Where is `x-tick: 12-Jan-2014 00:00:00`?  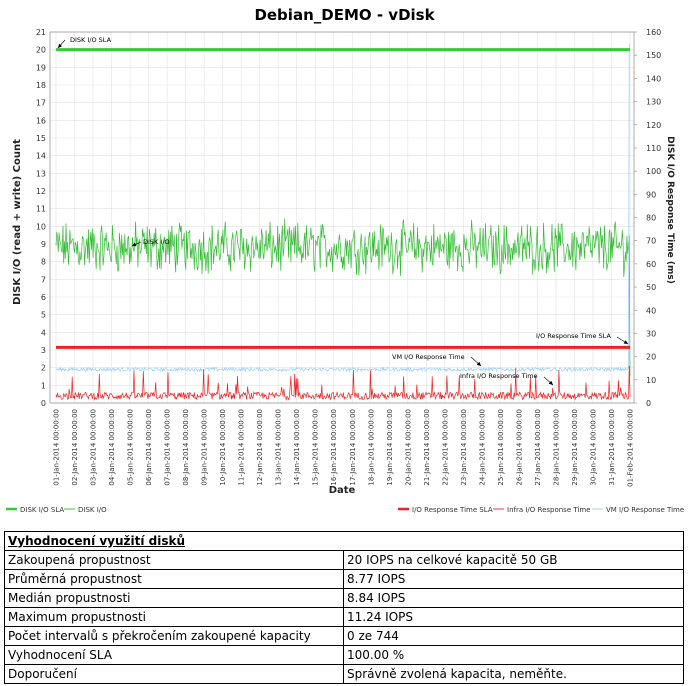 x-tick: 12-Jan-2014 00:00:00 is located at coordinates (260, 447).